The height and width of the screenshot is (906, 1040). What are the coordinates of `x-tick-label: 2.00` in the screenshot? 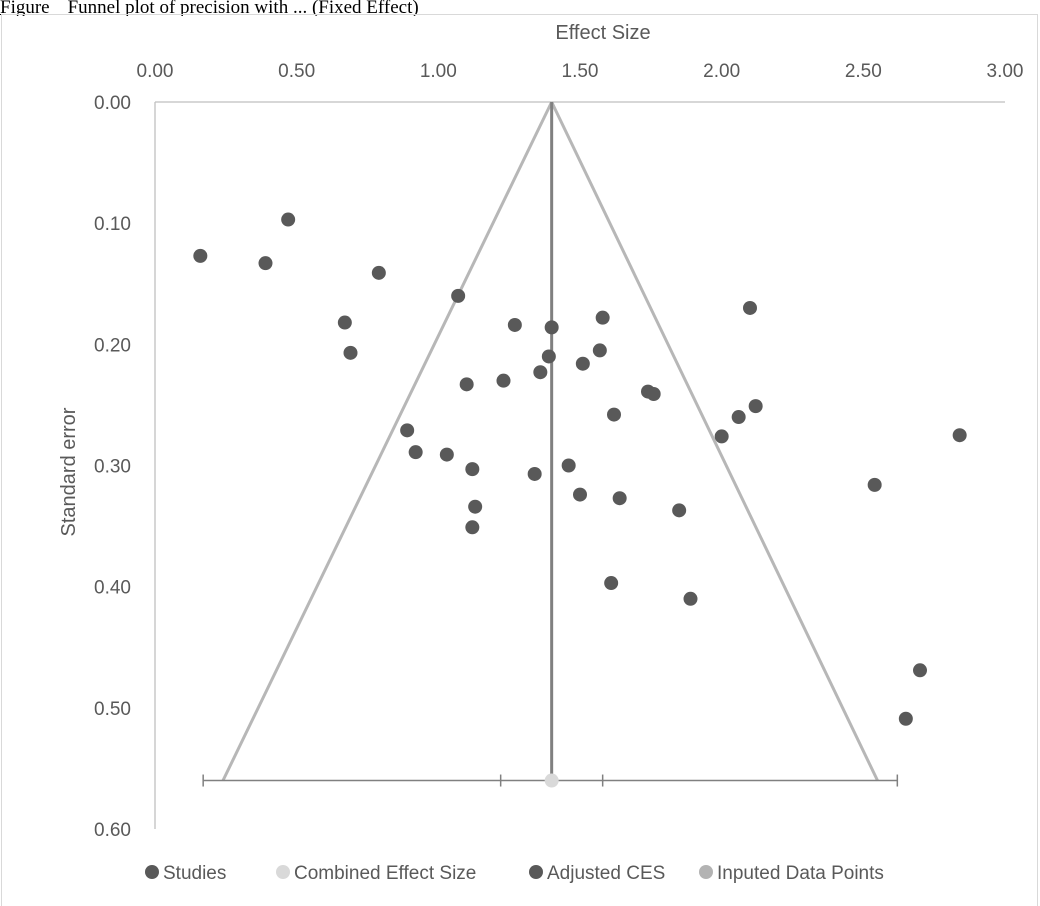 It's located at (721, 71).